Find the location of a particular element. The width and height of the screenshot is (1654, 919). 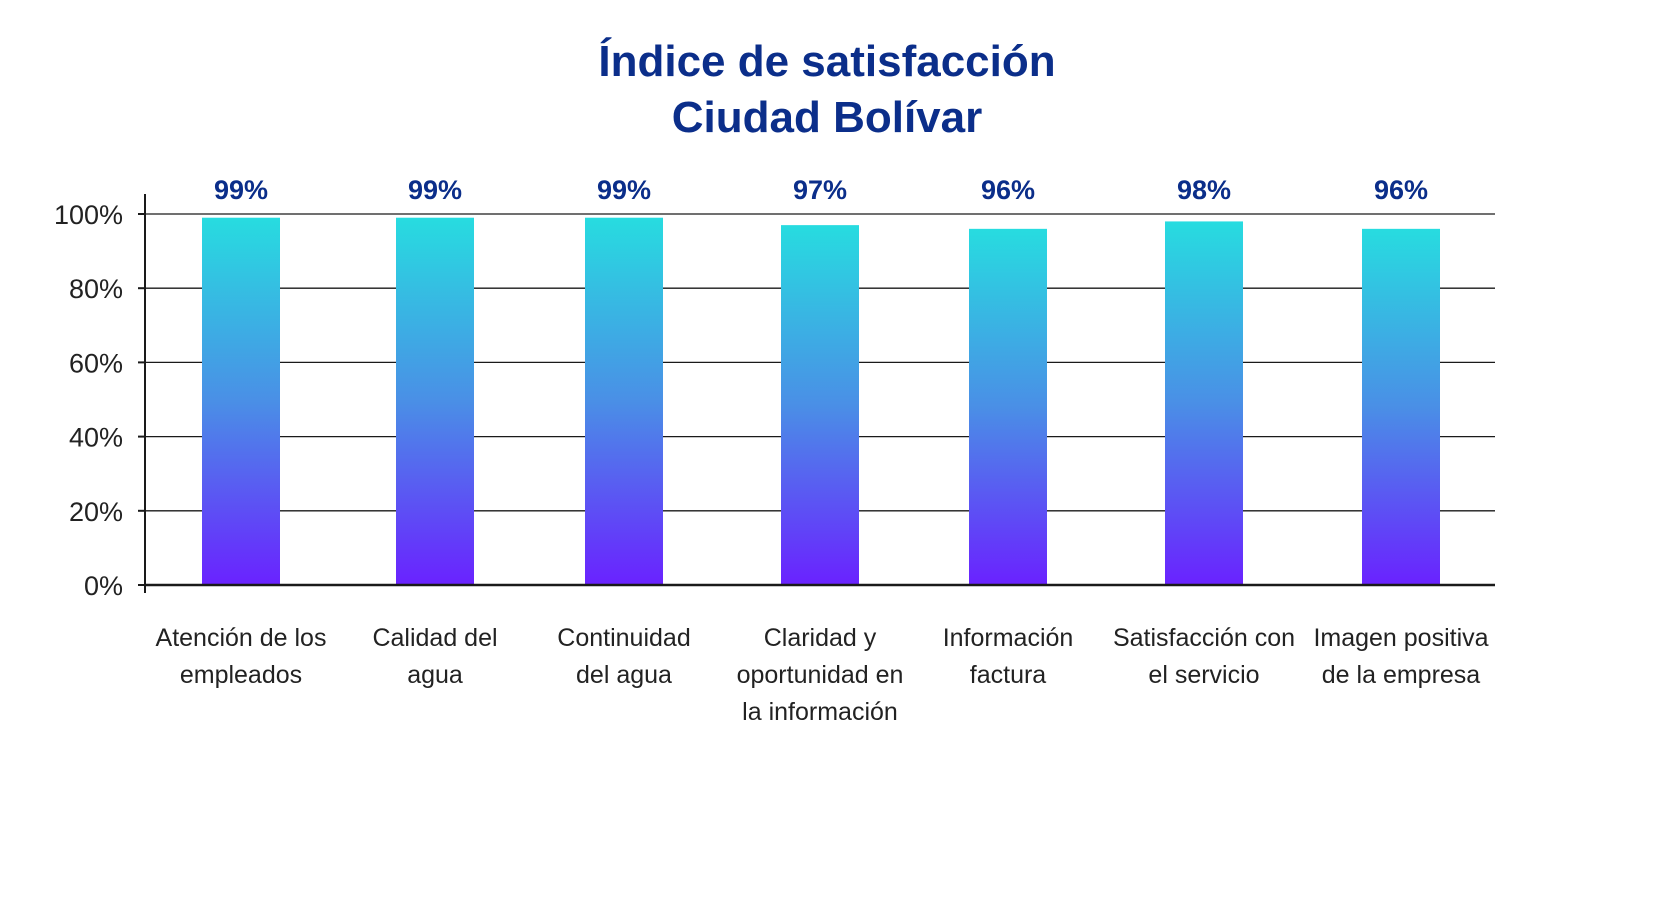

x-tick-label: oportunidad en is located at coordinates (820, 675).